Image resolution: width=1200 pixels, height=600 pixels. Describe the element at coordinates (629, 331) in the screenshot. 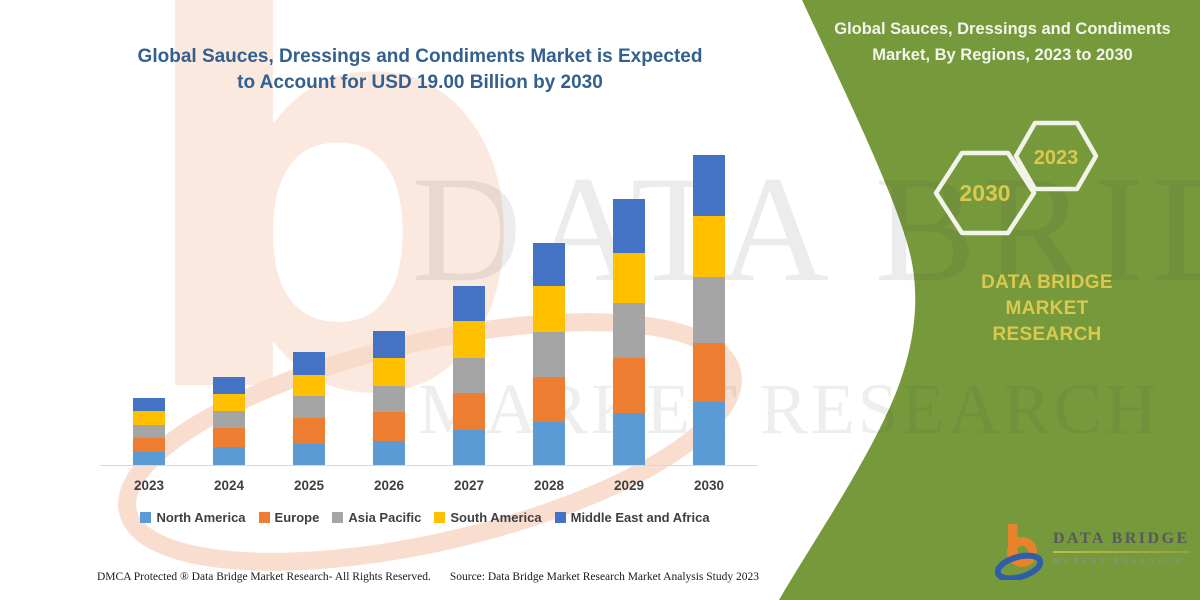

I see `bar-segment-2029-asia-pacific` at that location.